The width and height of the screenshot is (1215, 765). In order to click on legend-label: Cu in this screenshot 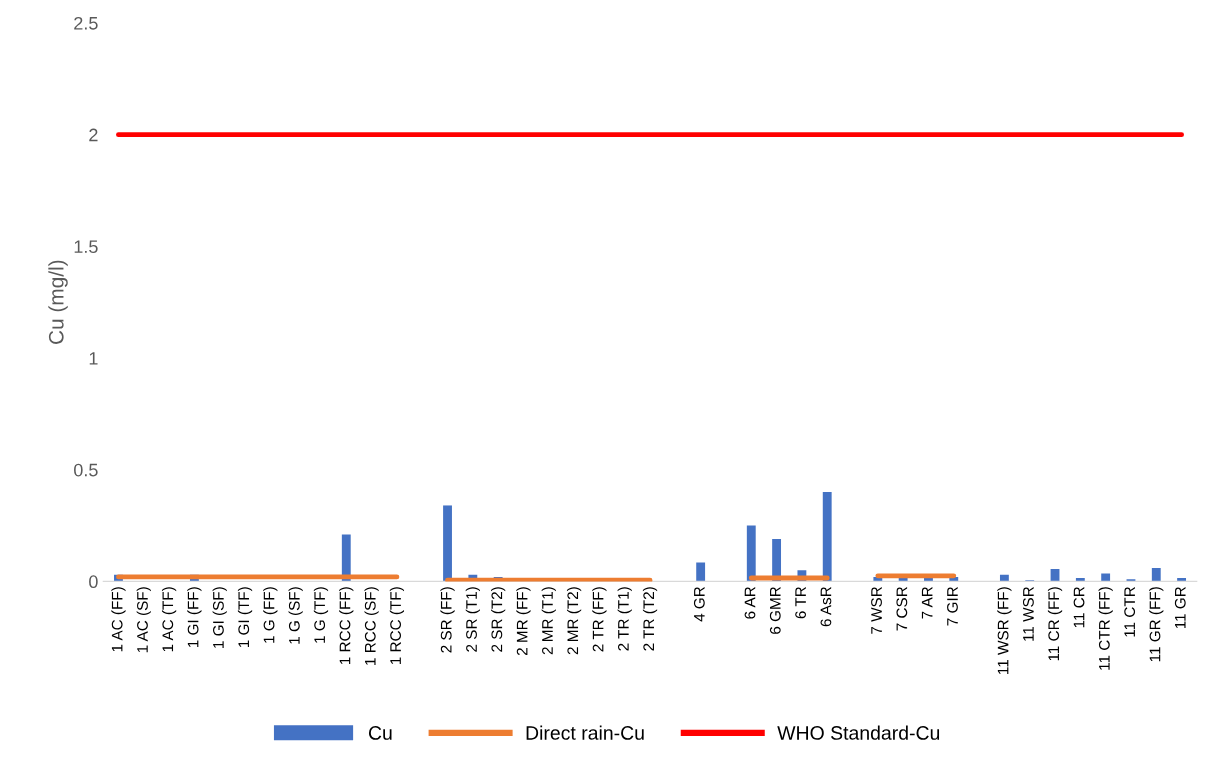, I will do `click(380, 733)`.